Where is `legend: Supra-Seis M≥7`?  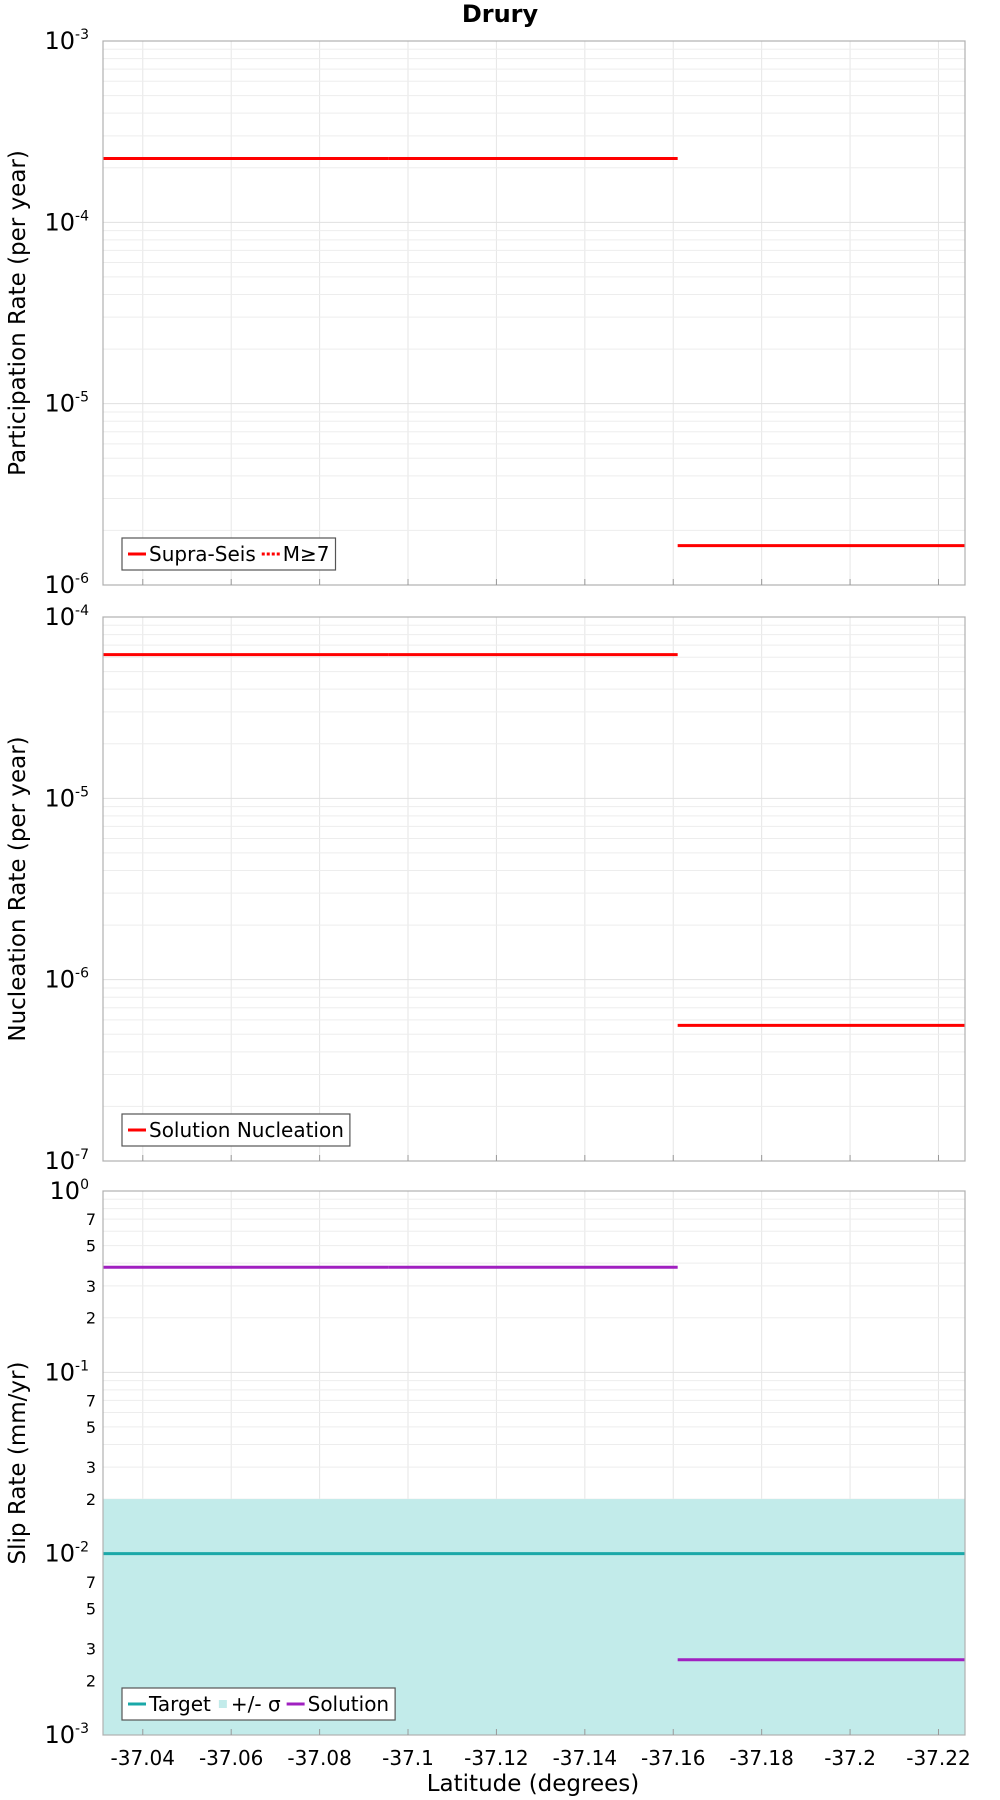 legend: Supra-Seis M≥7 is located at coordinates (229, 554).